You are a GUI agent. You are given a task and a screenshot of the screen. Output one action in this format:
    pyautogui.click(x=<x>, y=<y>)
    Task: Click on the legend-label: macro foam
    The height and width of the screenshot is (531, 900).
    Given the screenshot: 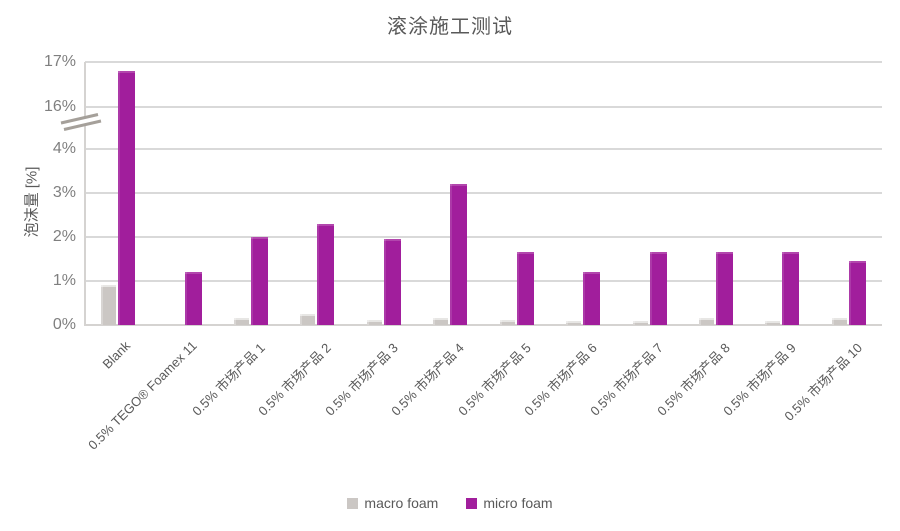 What is the action you would take?
    pyautogui.click(x=401, y=503)
    